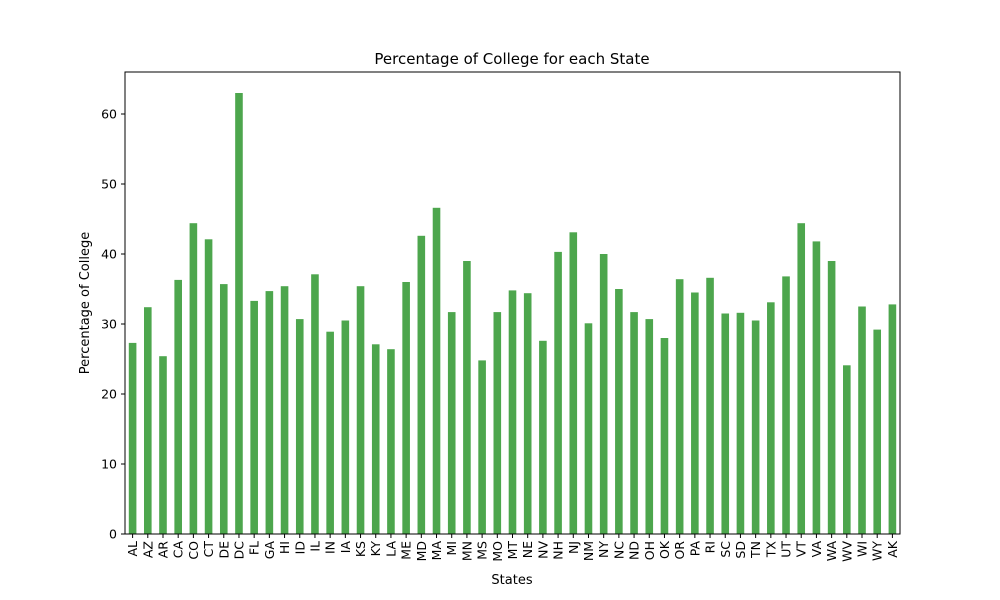  I want to click on x-tick-label: SC, so click(725, 549).